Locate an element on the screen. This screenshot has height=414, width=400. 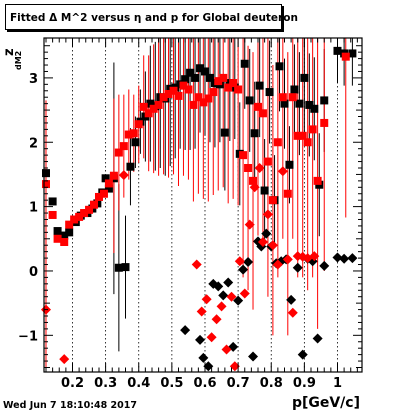
x-tick-label: 1 is located at coordinates (337, 383).